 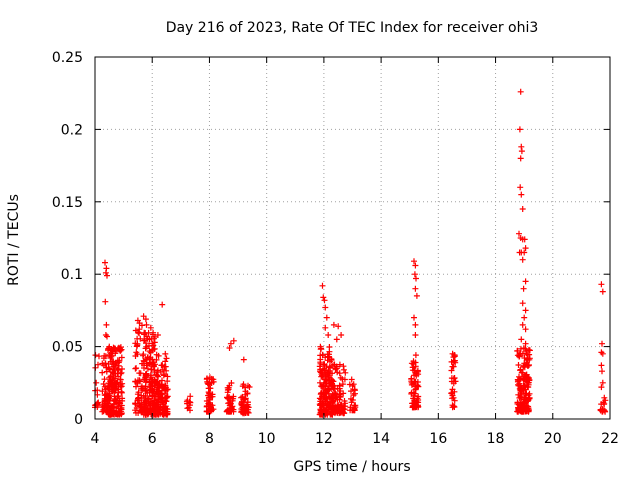 I want to click on y-tick-label: 0.2, so click(x=72, y=130).